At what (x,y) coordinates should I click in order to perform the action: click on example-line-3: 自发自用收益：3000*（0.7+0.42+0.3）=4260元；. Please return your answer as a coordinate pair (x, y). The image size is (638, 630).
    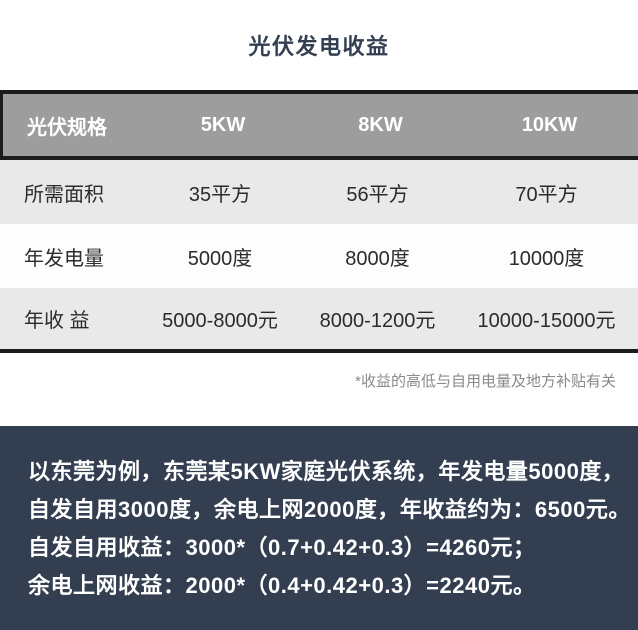
    Looking at the image, I should click on (282, 547).